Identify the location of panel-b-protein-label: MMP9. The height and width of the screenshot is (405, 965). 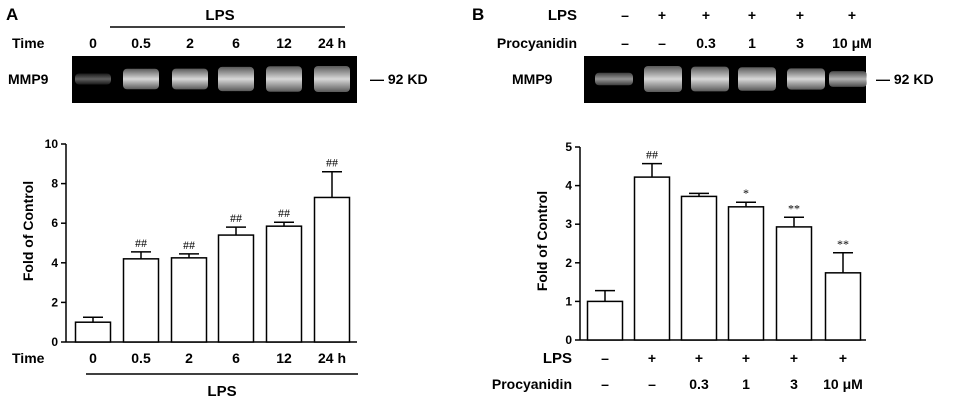
(532, 79).